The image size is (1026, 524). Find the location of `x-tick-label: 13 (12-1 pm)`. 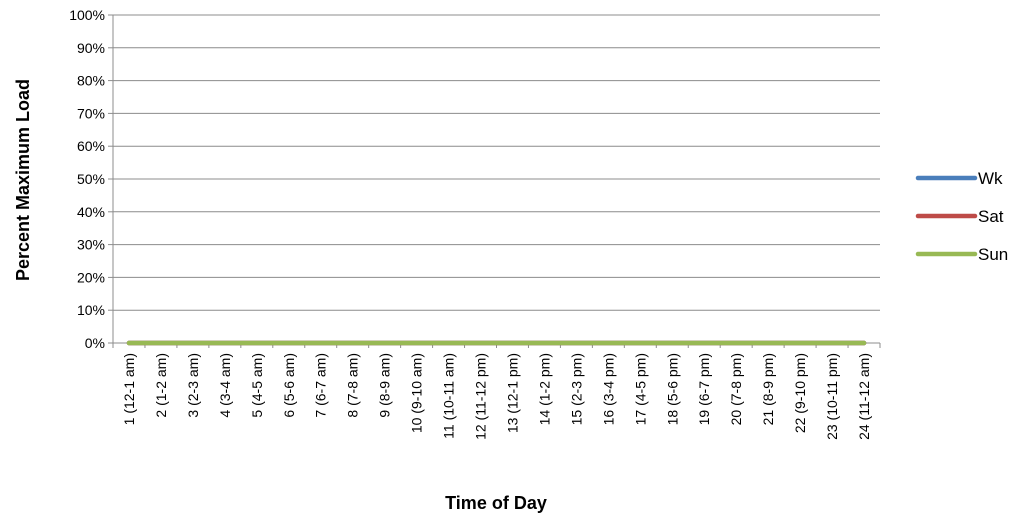

x-tick-label: 13 (12-1 pm) is located at coordinates (512, 393).